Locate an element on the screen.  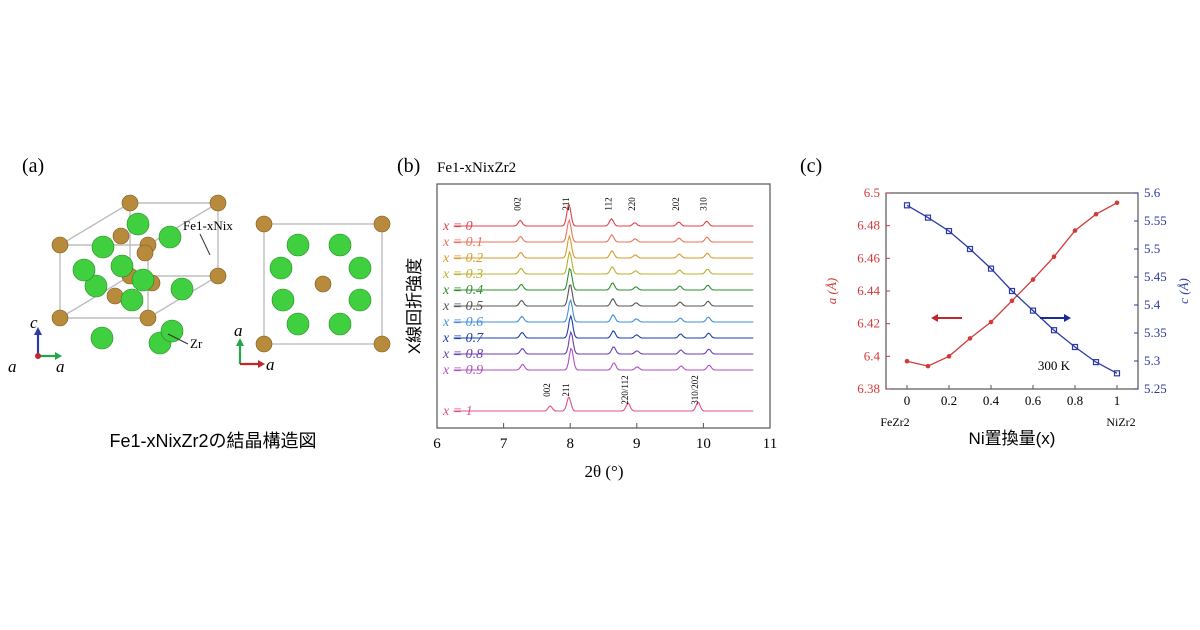
lattice-right-tick-label: 5.4 is located at coordinates (1152, 304).